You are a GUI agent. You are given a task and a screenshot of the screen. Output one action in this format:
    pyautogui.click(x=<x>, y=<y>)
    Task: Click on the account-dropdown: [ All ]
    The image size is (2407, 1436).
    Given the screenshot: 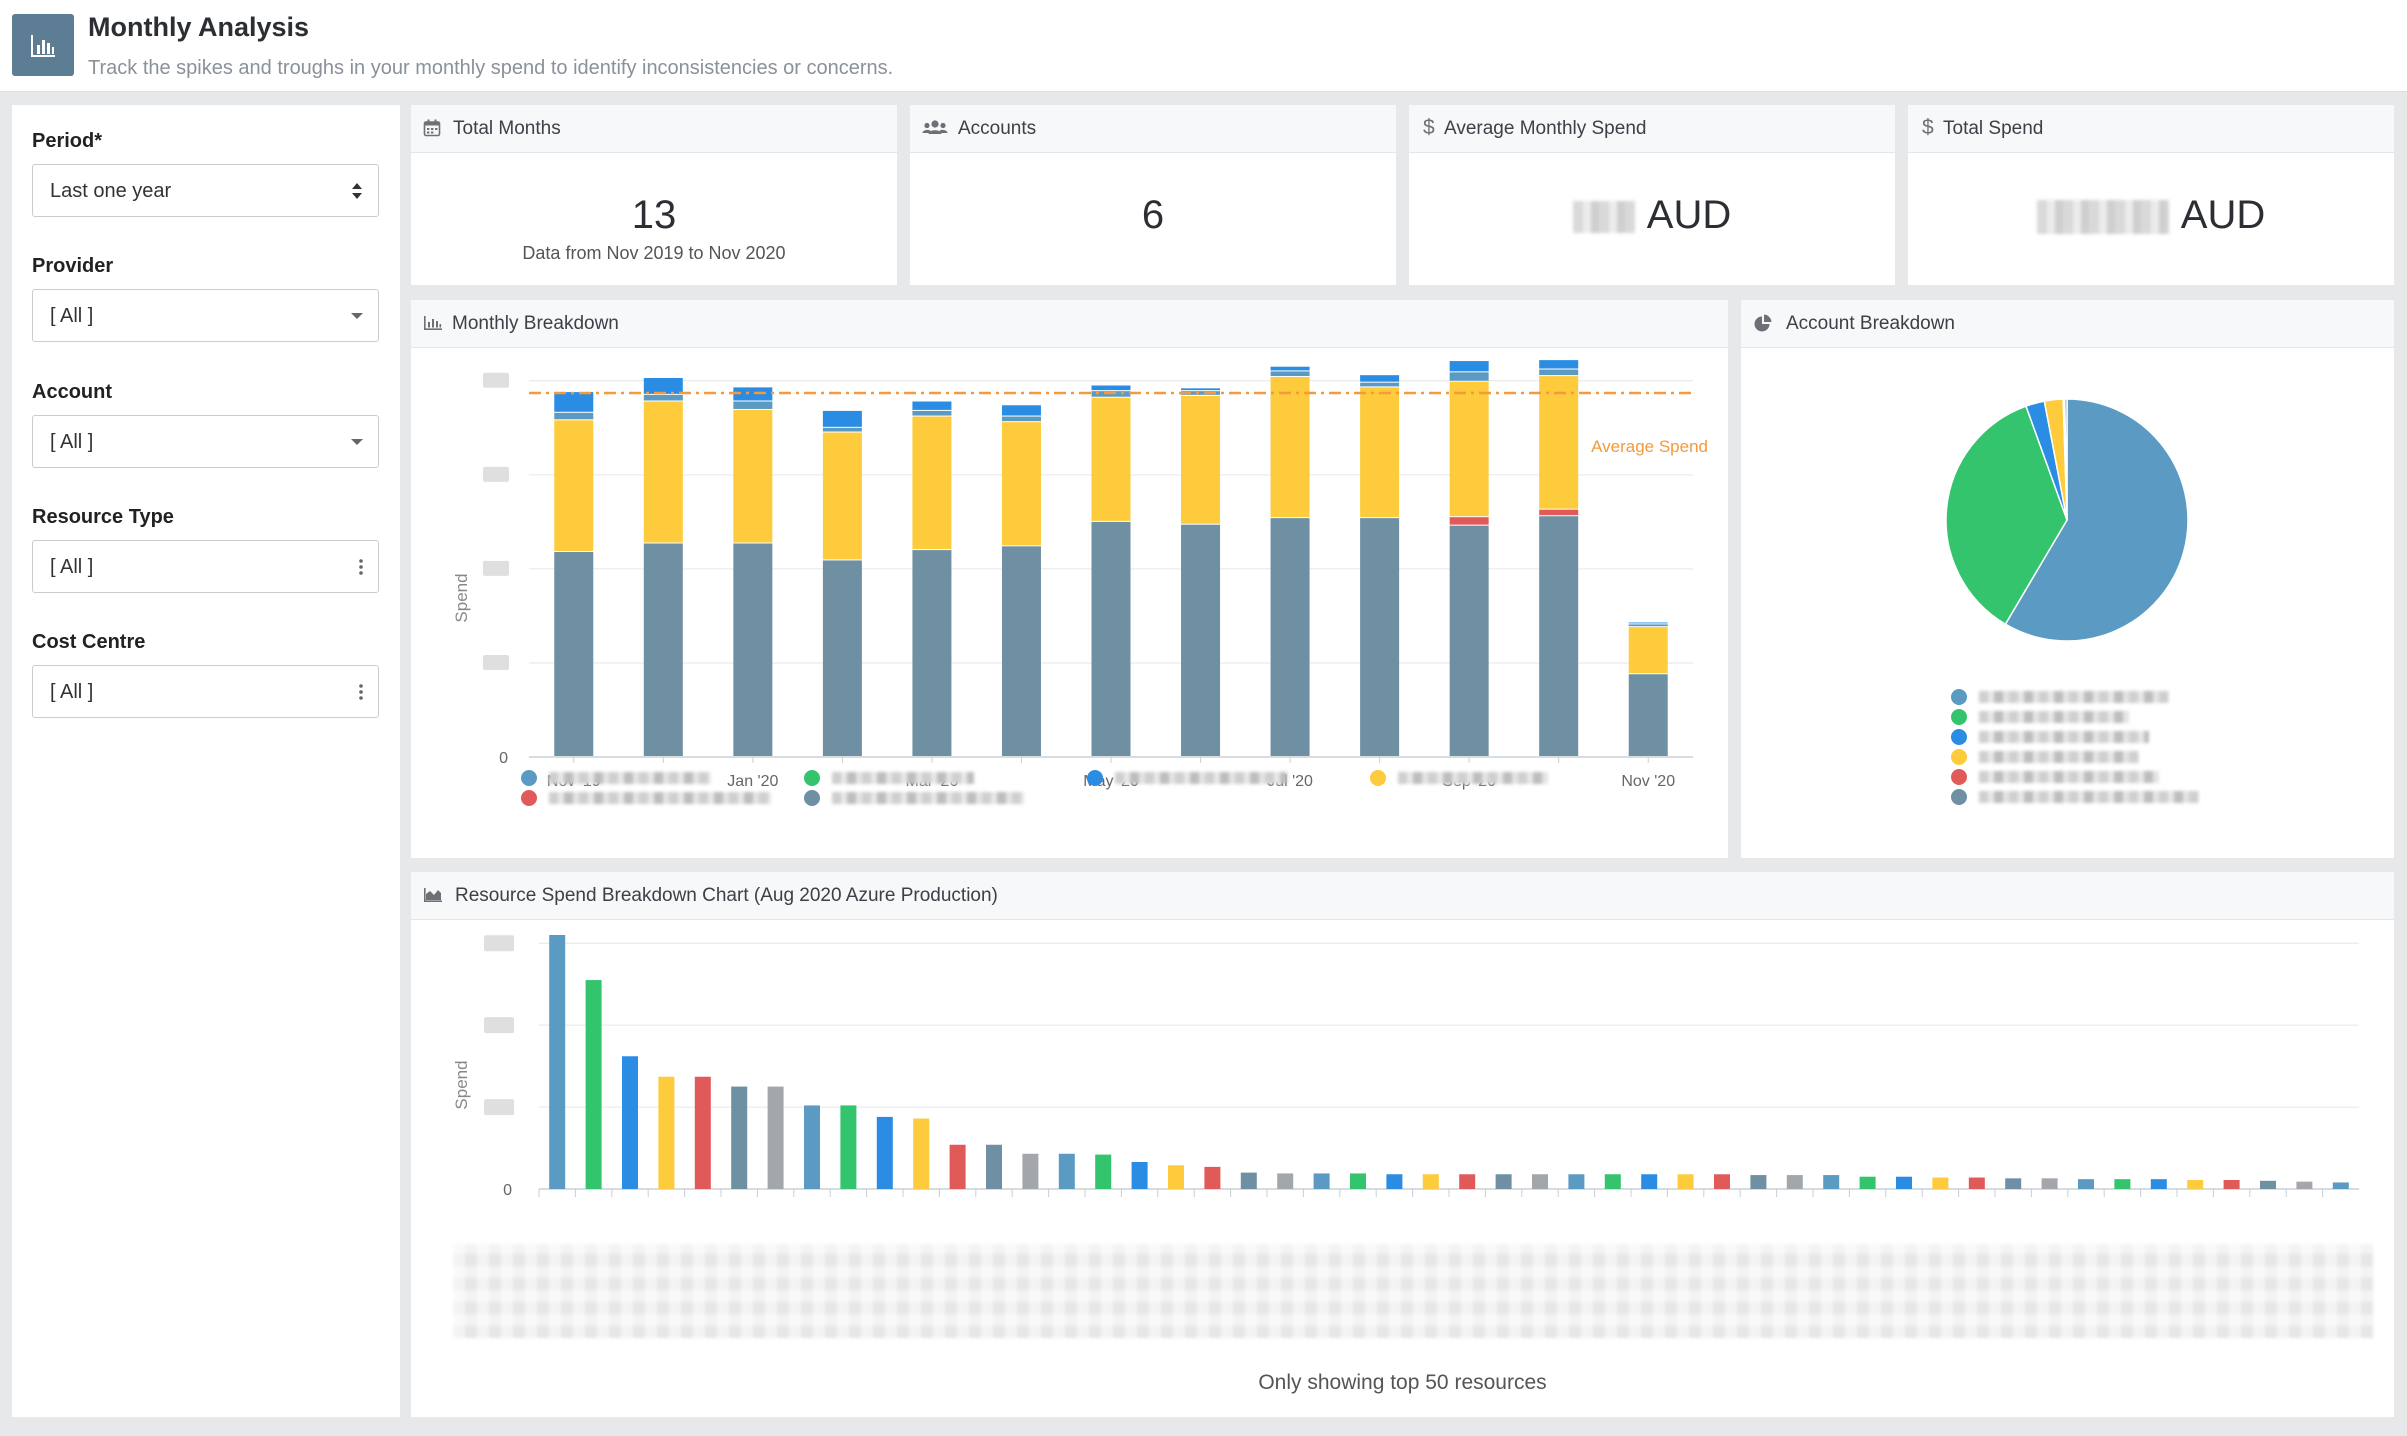 What is the action you would take?
    pyautogui.click(x=205, y=441)
    